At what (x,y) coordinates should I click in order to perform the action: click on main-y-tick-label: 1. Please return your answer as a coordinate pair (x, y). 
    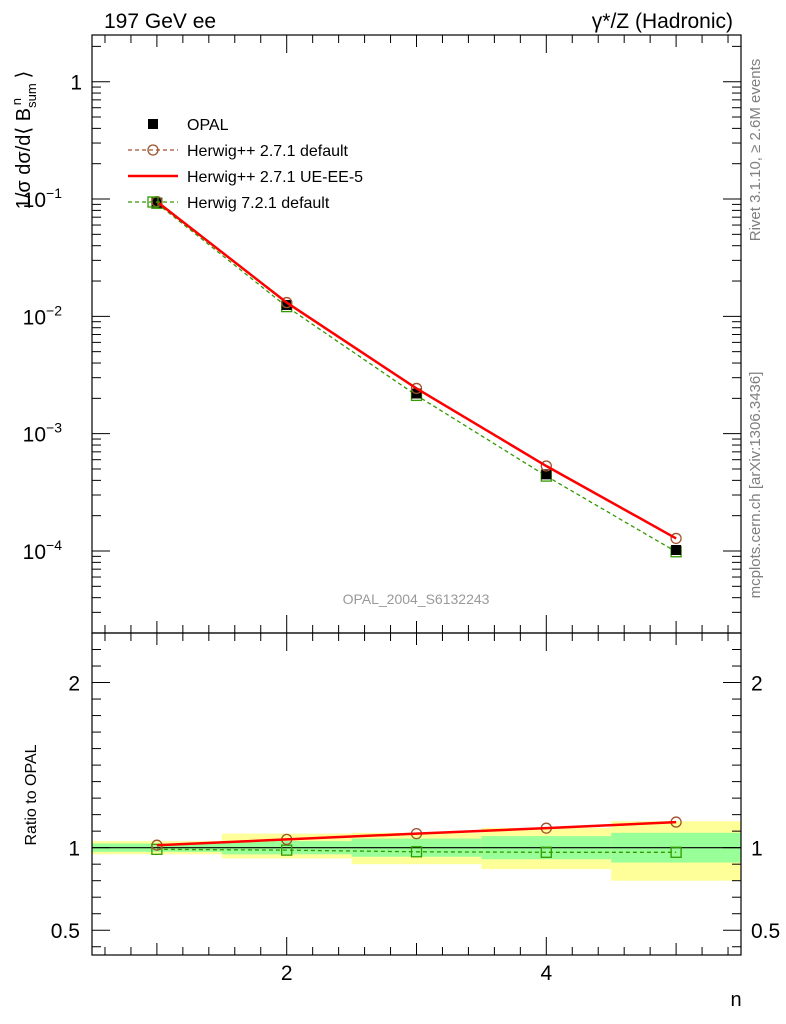
    Looking at the image, I should click on (76, 83).